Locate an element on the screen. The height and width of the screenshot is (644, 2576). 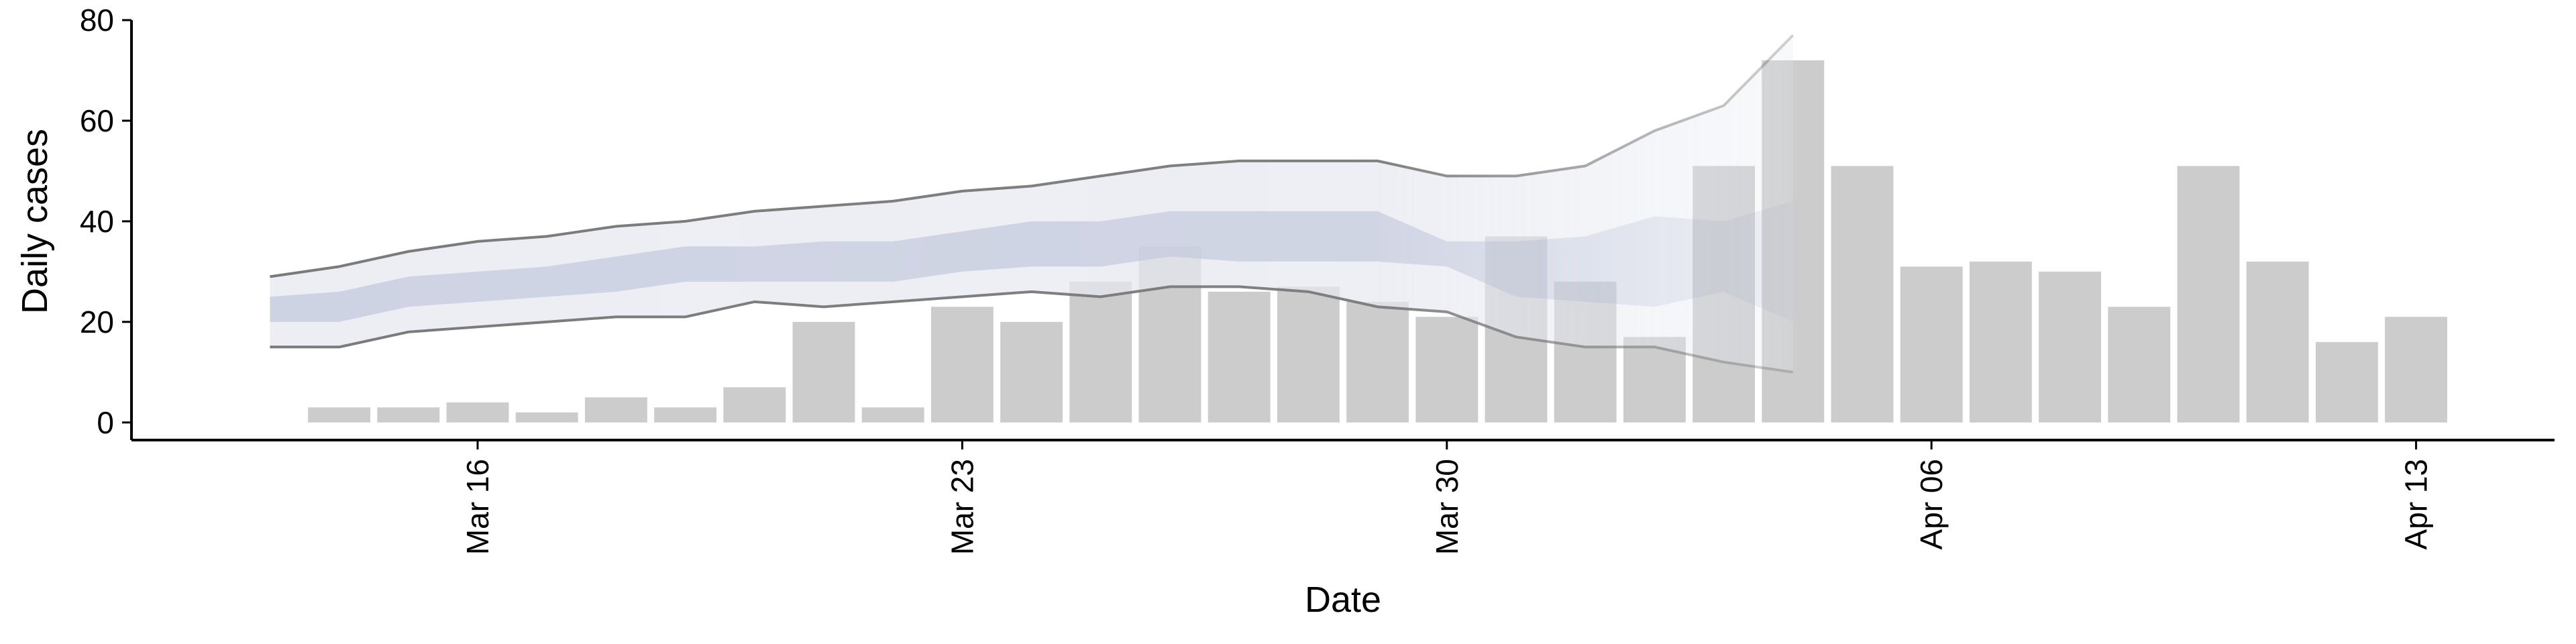
band-edge-line is located at coordinates (1032, 329).